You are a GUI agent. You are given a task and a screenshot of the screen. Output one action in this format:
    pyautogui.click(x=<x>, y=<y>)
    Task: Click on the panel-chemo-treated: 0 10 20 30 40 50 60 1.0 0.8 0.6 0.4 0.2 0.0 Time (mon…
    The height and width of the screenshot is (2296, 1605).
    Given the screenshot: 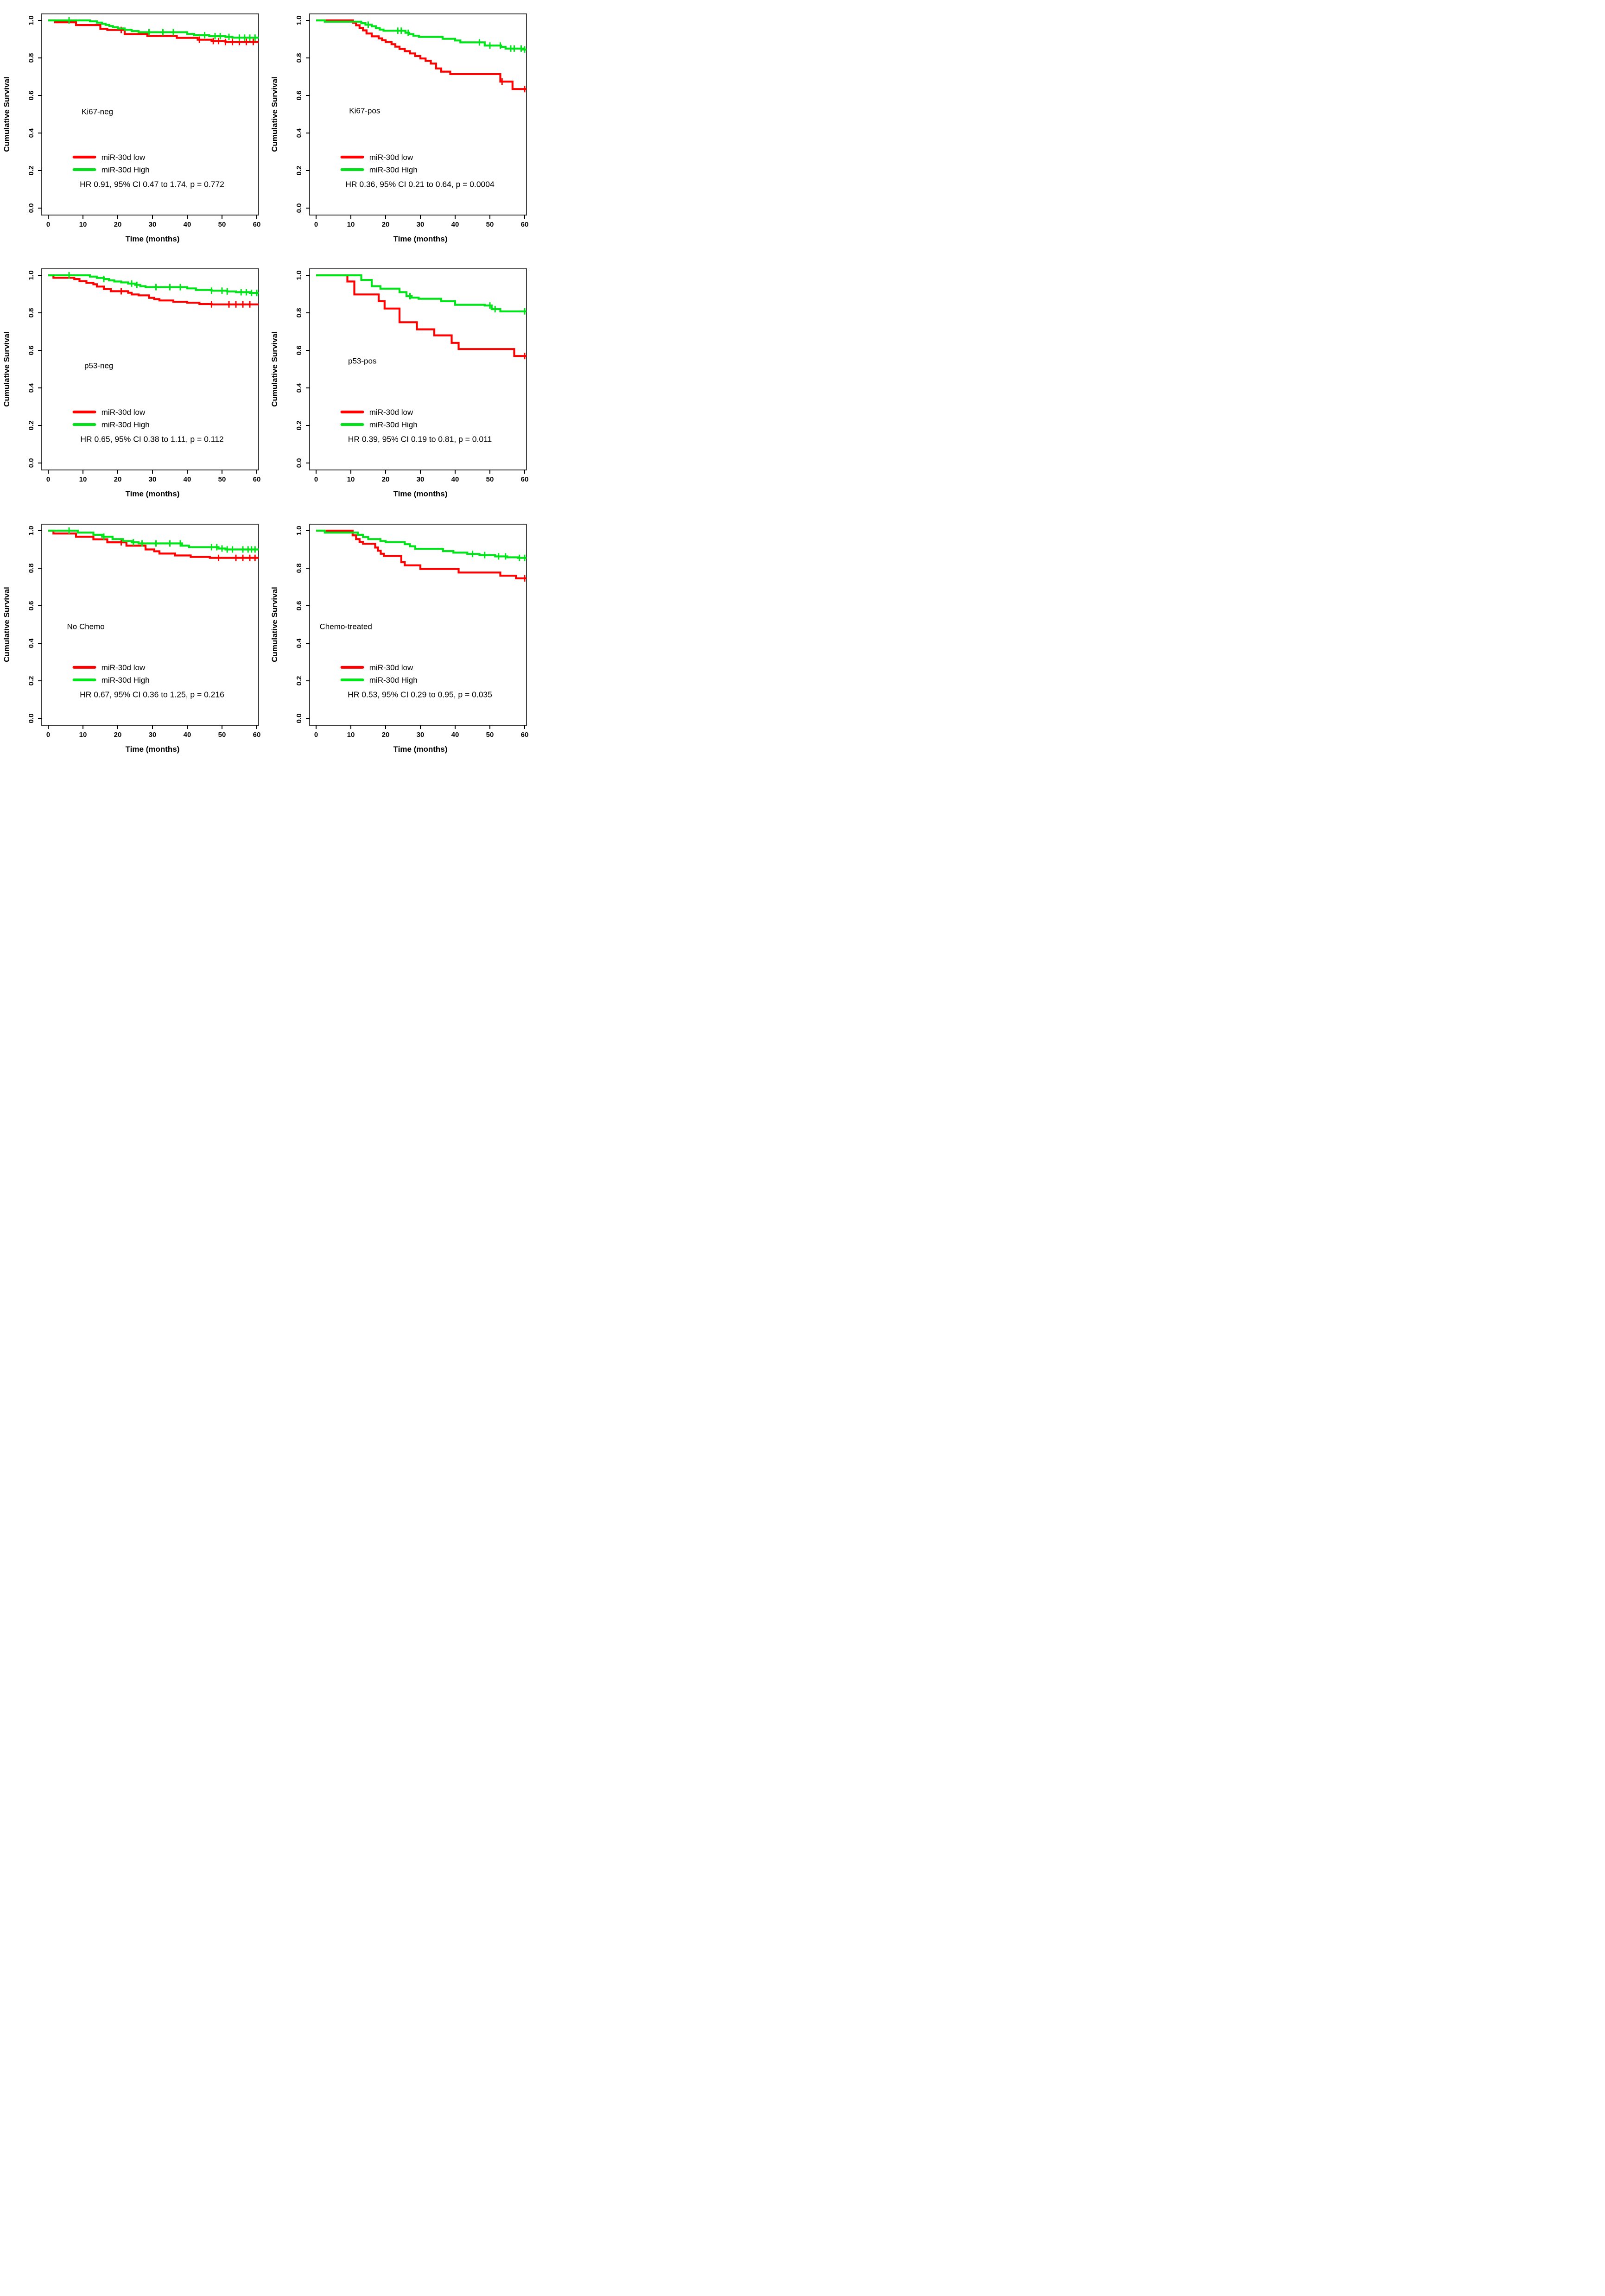 What is the action you would take?
    pyautogui.click(x=399, y=639)
    